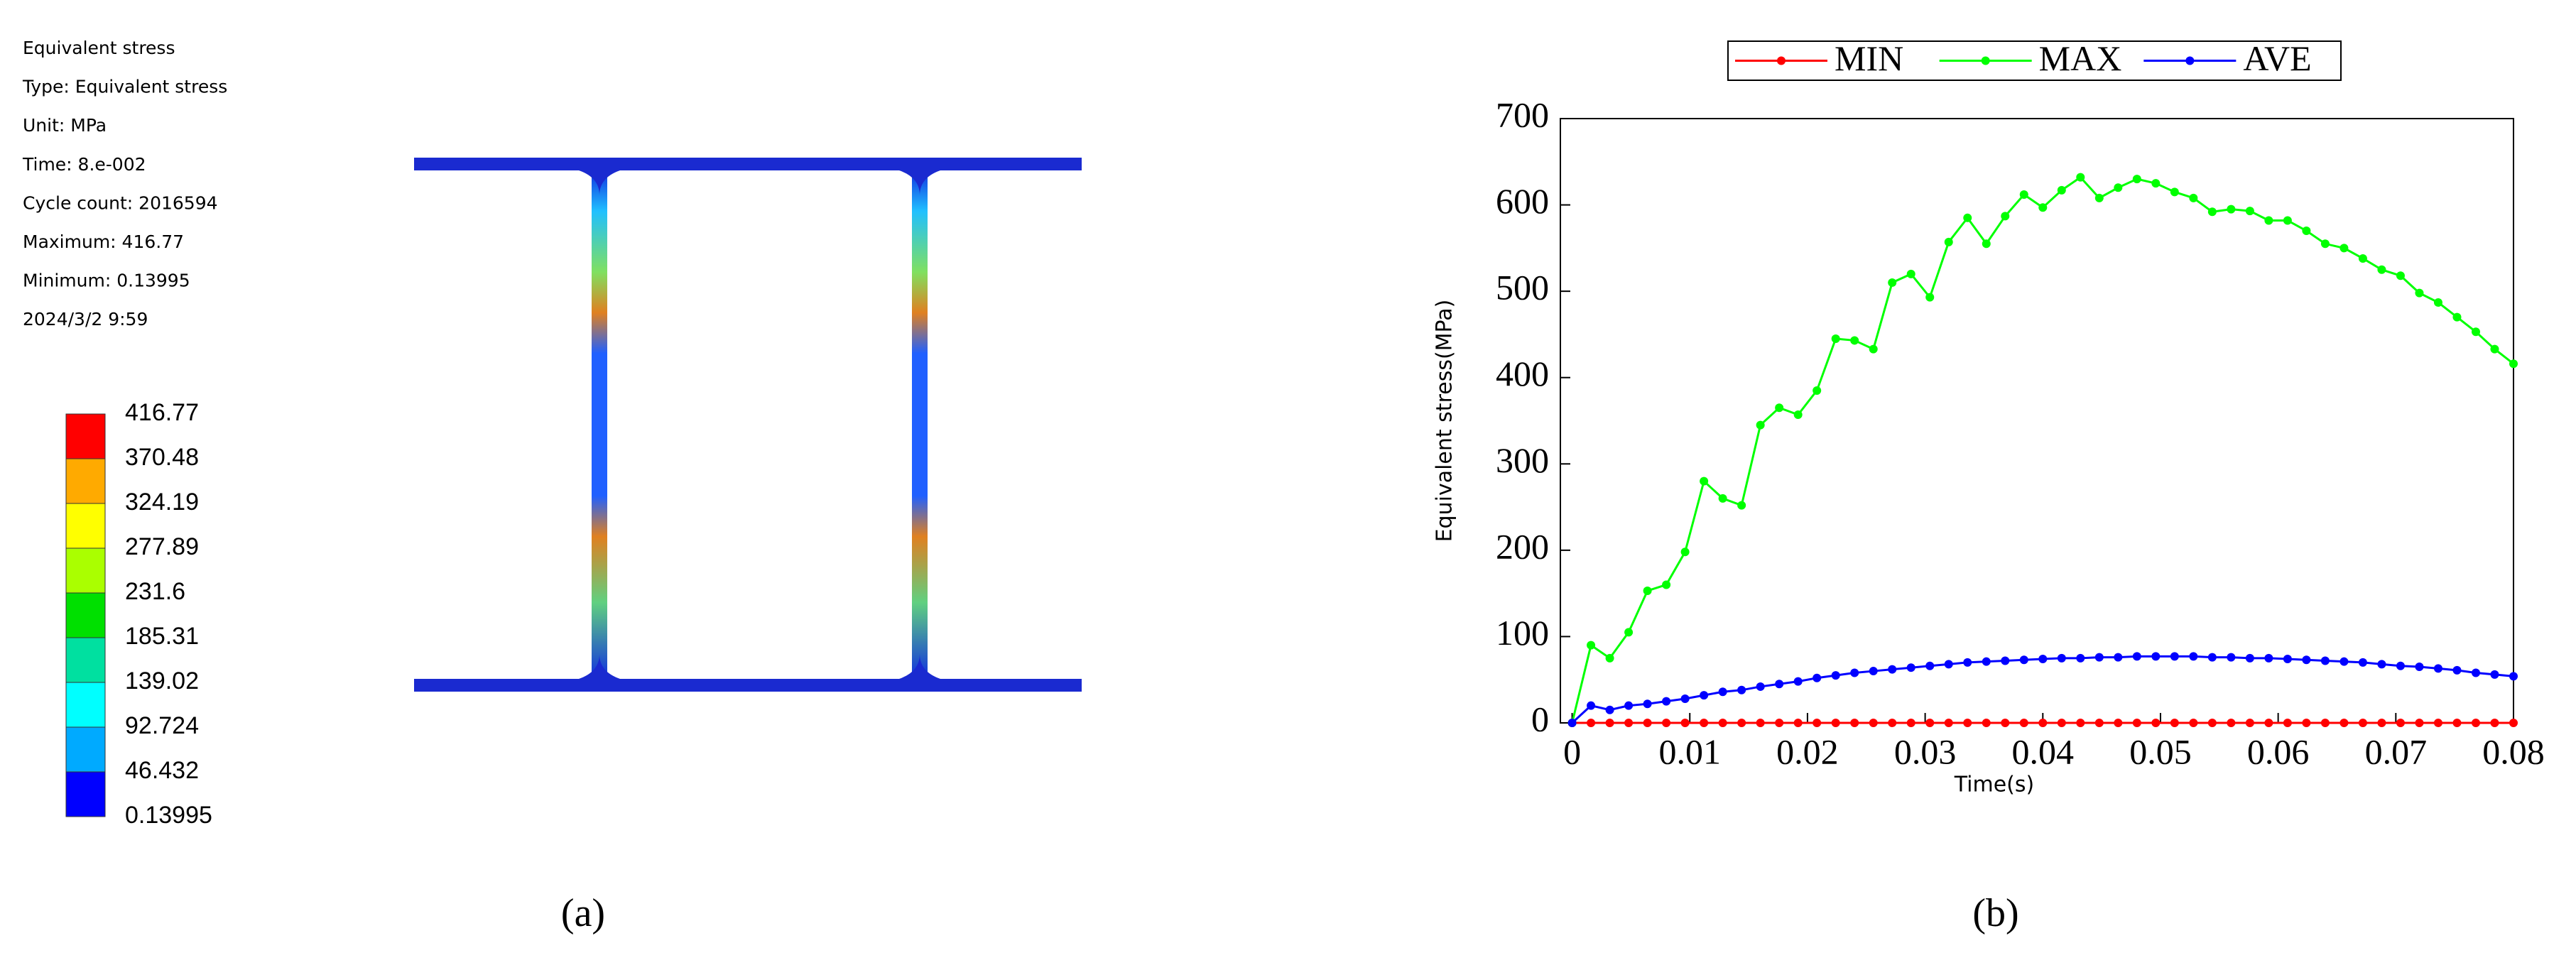 The image size is (2576, 970). Describe the element at coordinates (748, 164) in the screenshot. I see `top-flange` at that location.